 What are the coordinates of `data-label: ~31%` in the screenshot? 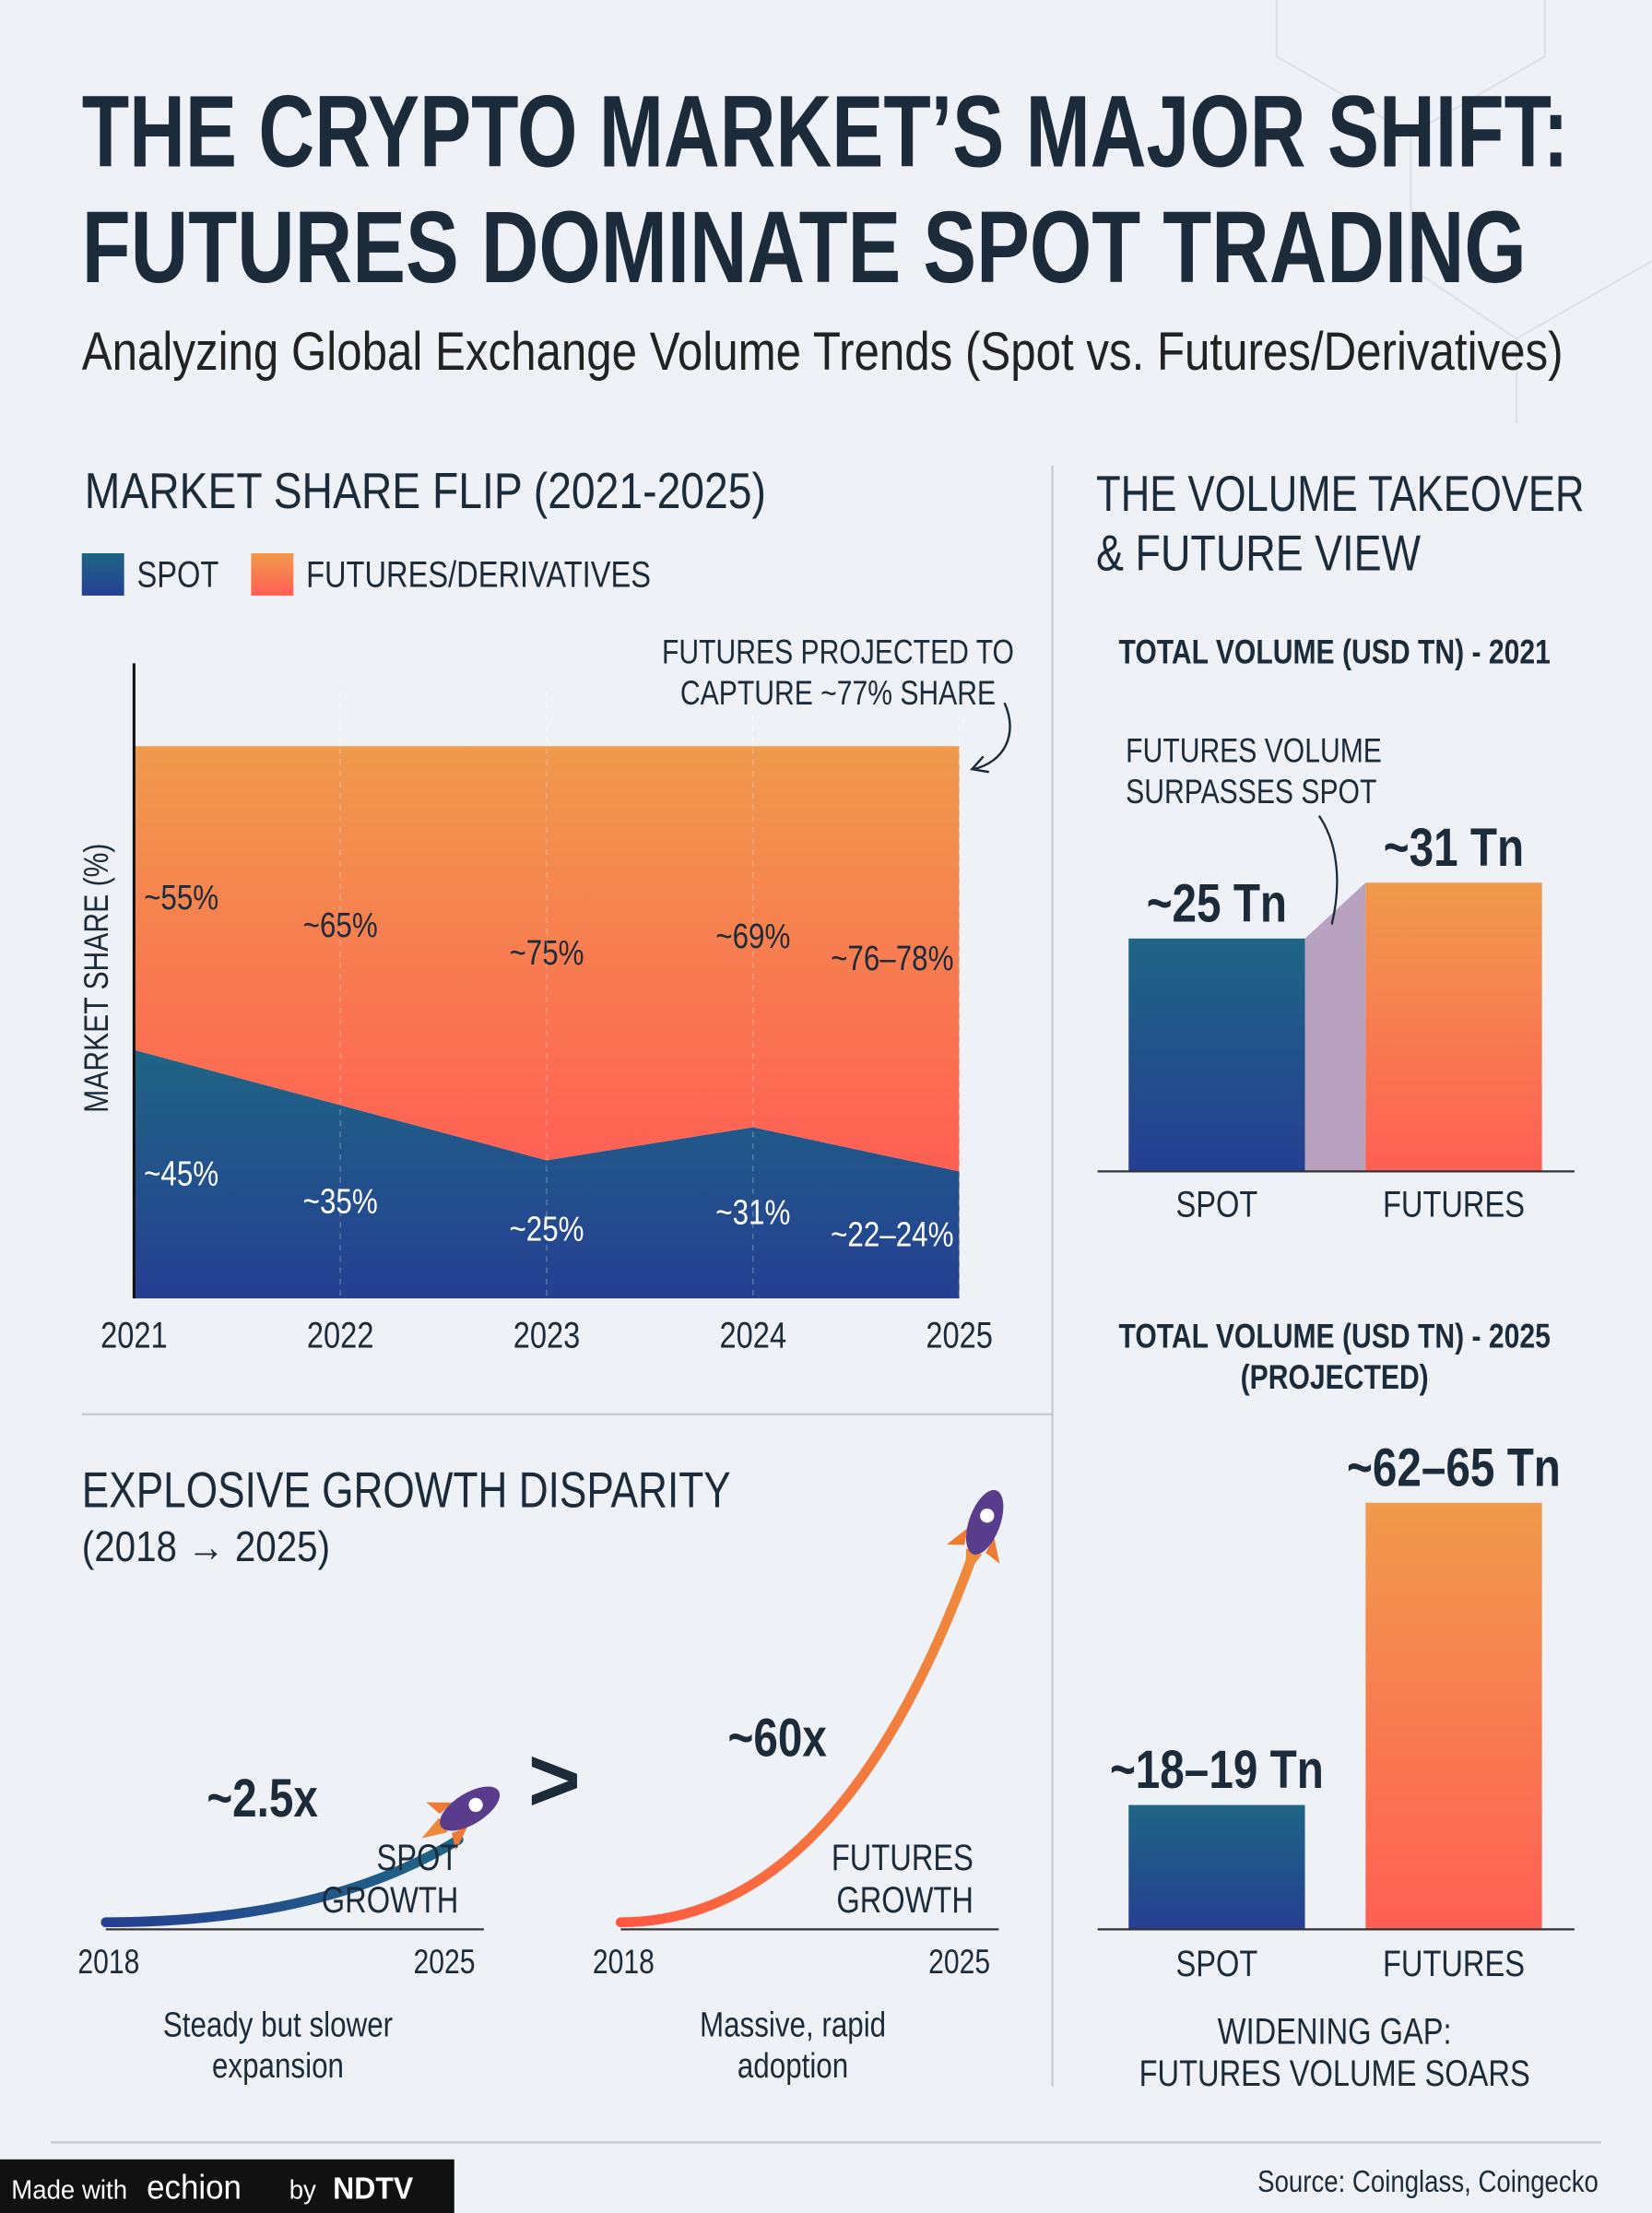 It's located at (752, 1213).